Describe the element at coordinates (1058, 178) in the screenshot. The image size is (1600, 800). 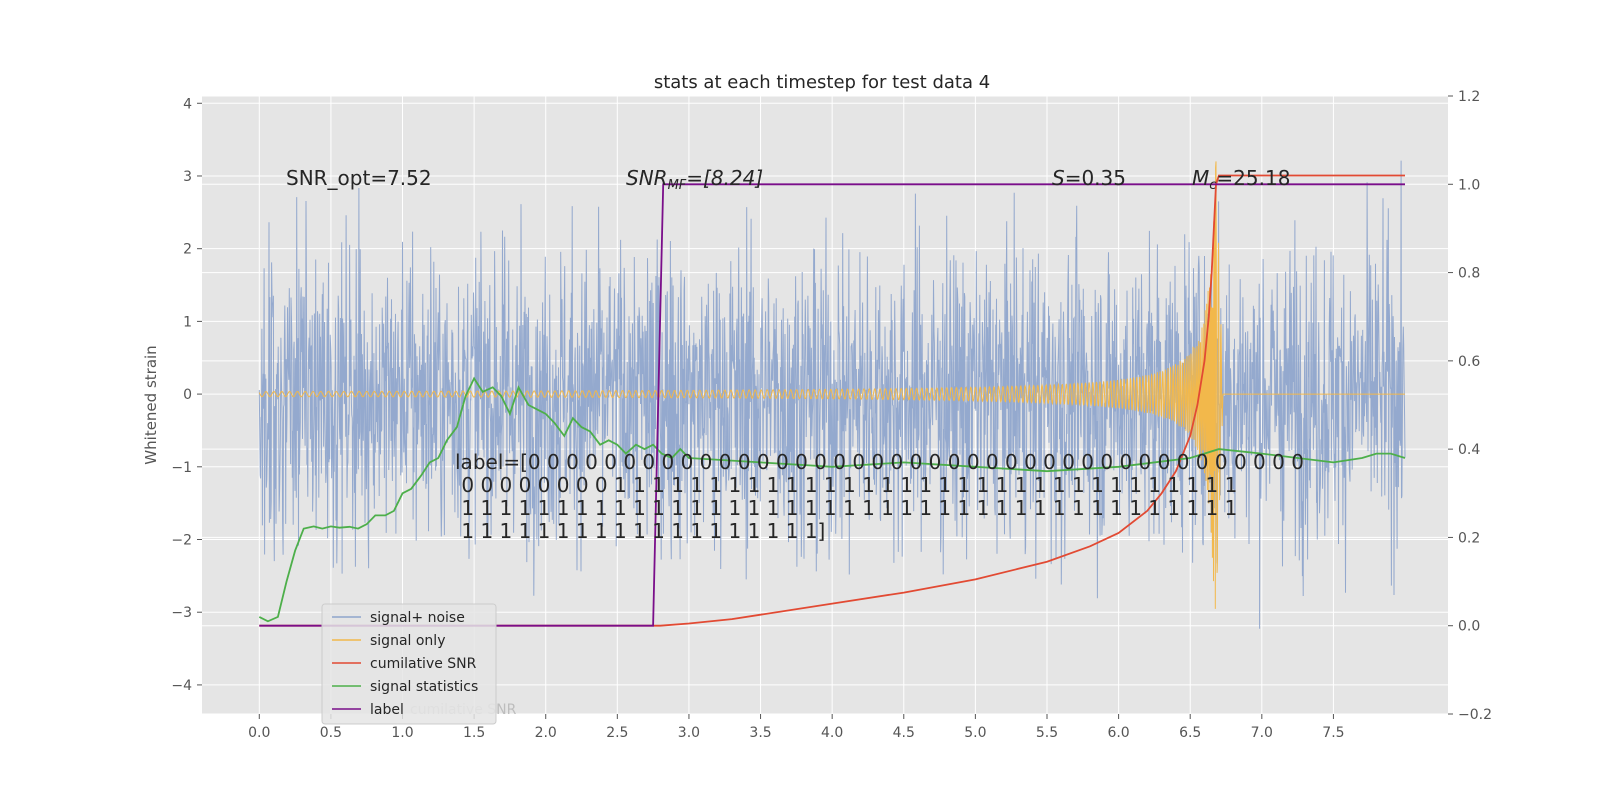
I see `s-symbol: S` at that location.